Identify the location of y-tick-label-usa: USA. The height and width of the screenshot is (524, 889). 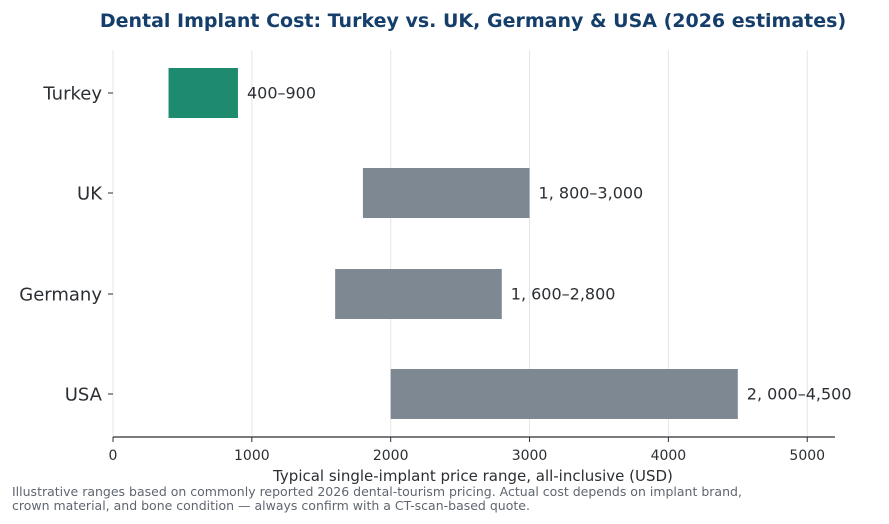
(84, 395).